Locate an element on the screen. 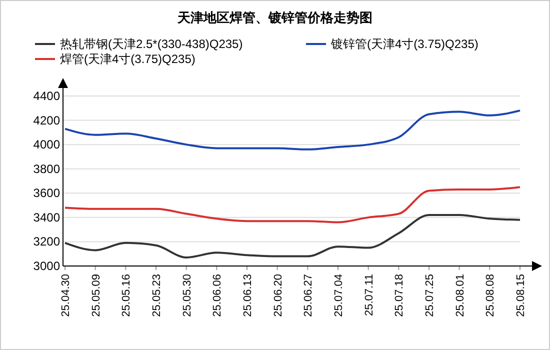 The height and width of the screenshot is (350, 550). y-tick-label: 3800 is located at coordinates (46, 169).